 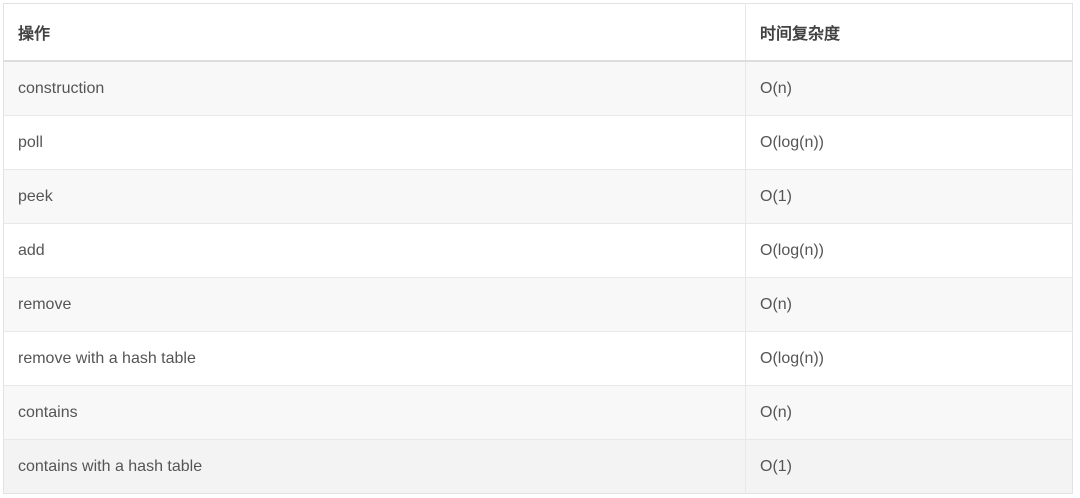 I want to click on table-row: add O(log(n)), so click(x=538, y=250).